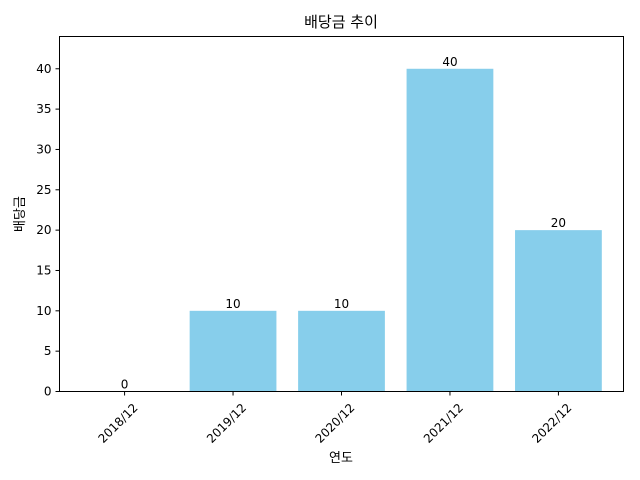  Describe the element at coordinates (48, 392) in the screenshot. I see `y-tick-label: 0` at that location.